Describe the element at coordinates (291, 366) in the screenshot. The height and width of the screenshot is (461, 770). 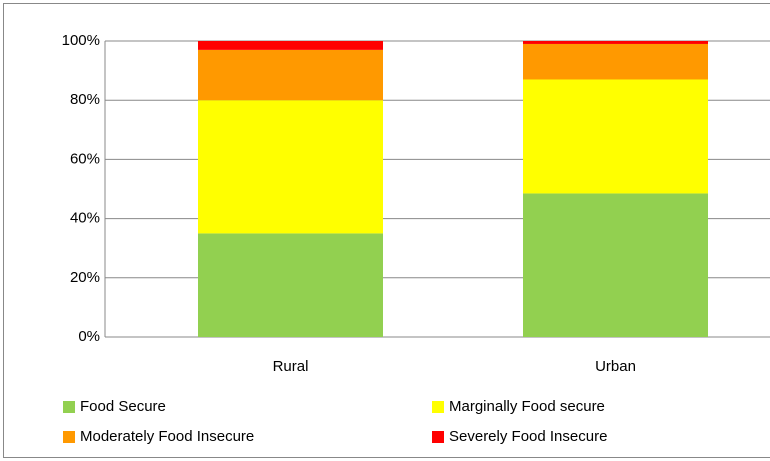
I see `x-tick-label: Rural` at that location.